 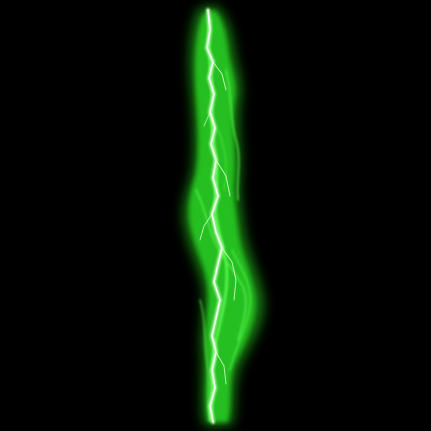 I want to click on lightning-core, so click(x=218, y=216).